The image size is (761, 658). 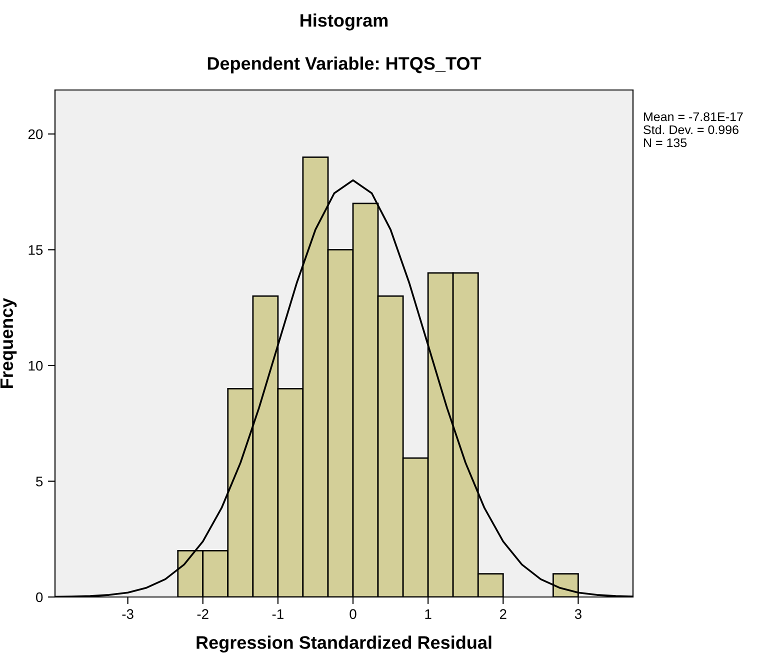 What do you see at coordinates (8, 343) in the screenshot?
I see `y-axis-title: Frequency` at bounding box center [8, 343].